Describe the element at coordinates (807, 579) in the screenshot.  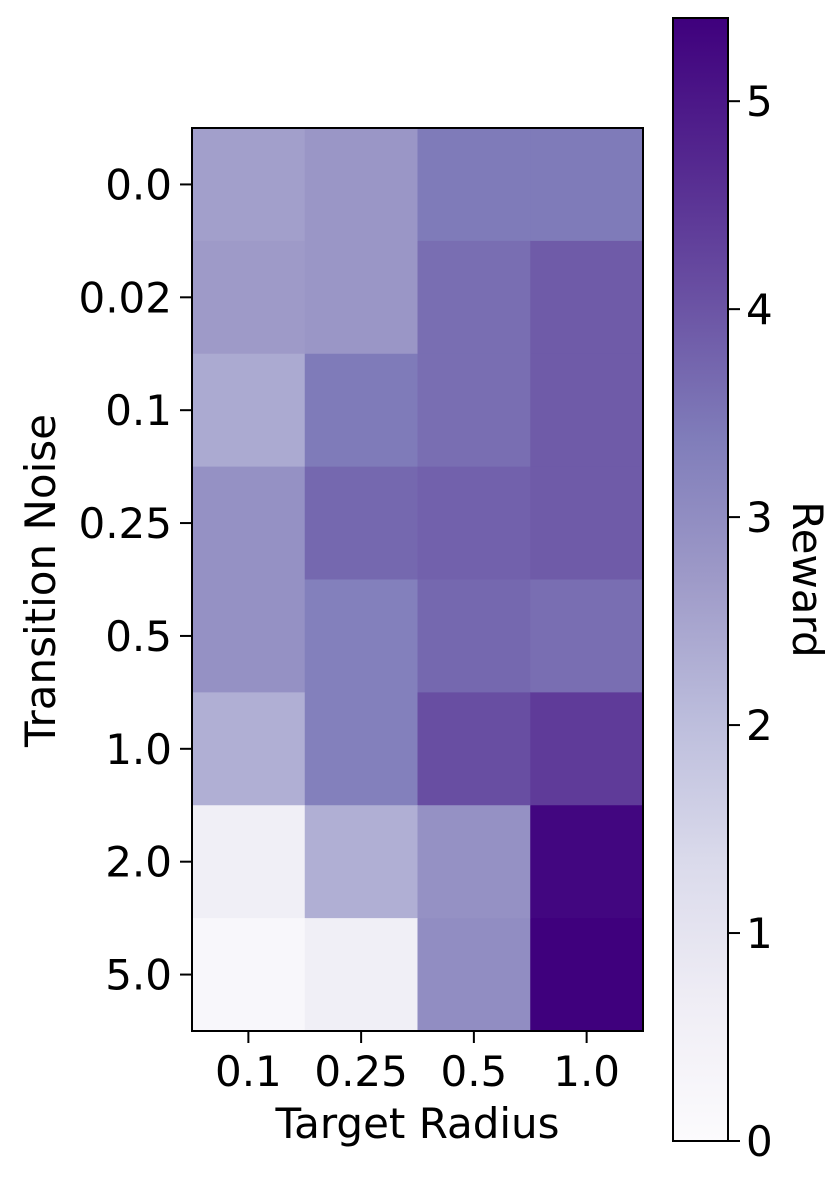
I see `colorbar-label: Reward` at that location.